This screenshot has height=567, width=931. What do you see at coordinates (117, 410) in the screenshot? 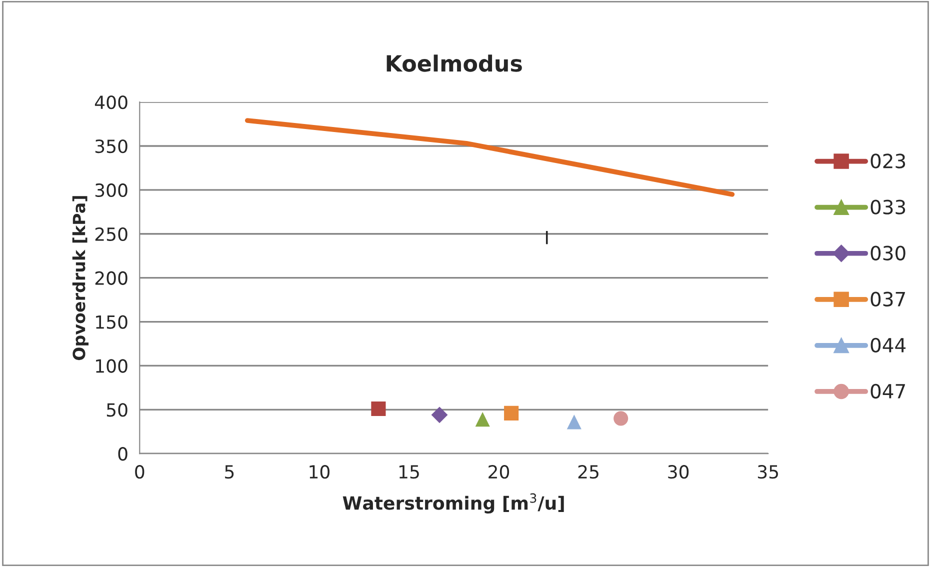
I see `y-tick-label: 50` at bounding box center [117, 410].